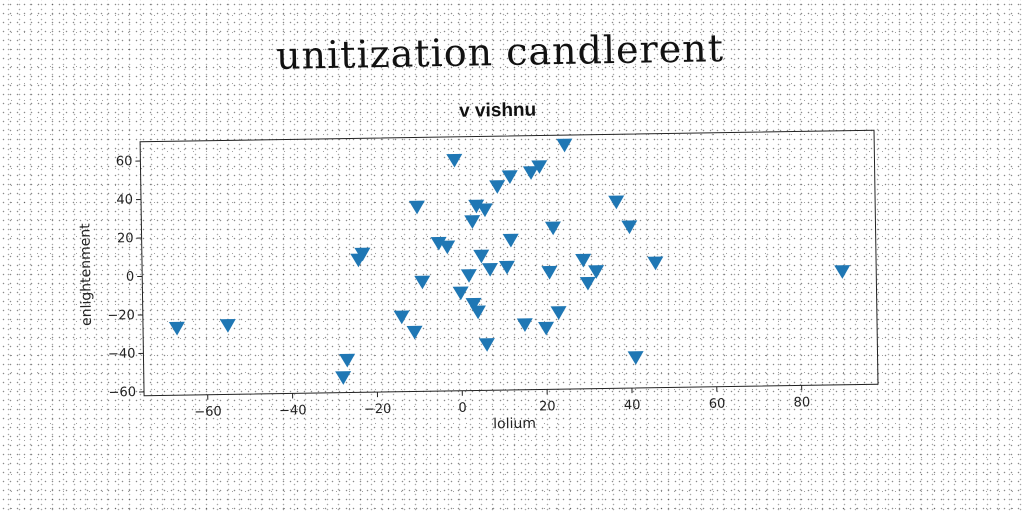  Describe the element at coordinates (632, 405) in the screenshot. I see `x-tick-label: 40` at that location.